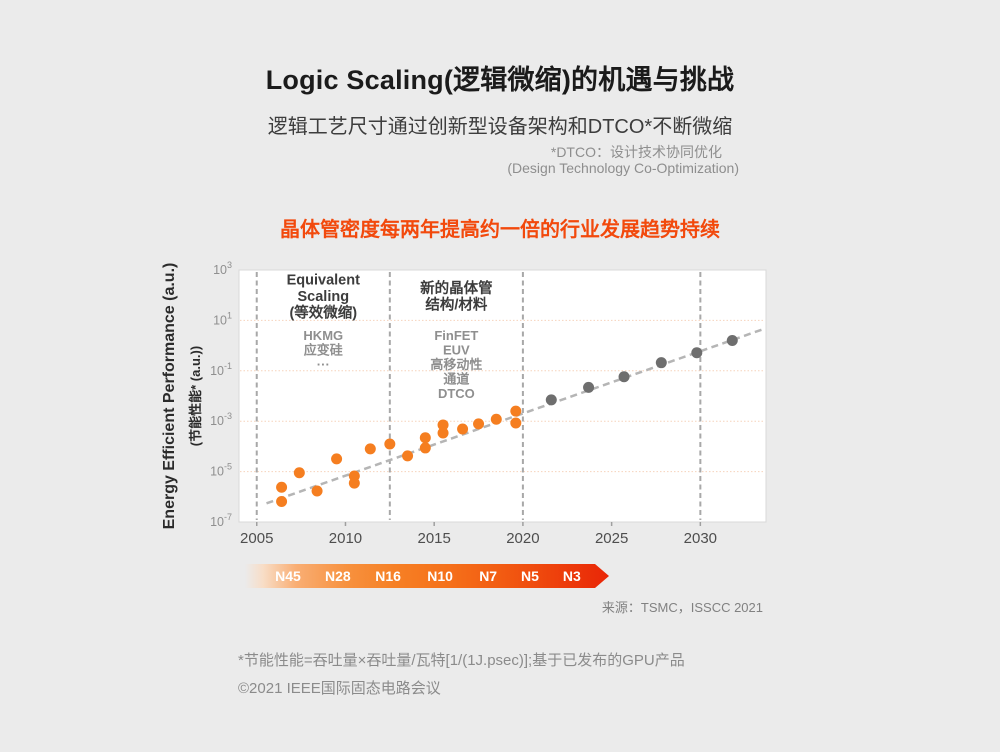 Image resolution: width=1000 pixels, height=752 pixels. What do you see at coordinates (256, 538) in the screenshot?
I see `x-tick-label: 2005` at bounding box center [256, 538].